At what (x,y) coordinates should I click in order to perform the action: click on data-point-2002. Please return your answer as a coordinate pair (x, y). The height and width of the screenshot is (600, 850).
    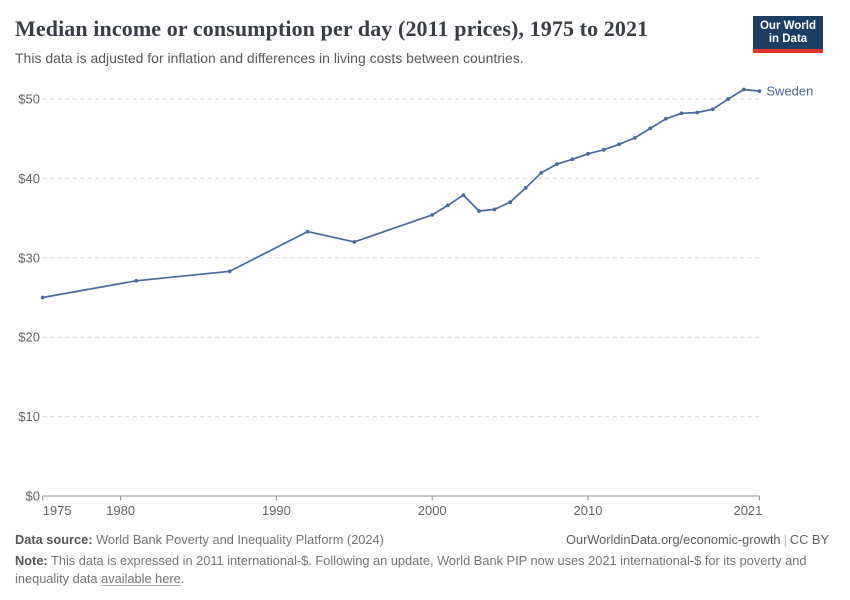
    Looking at the image, I should click on (463, 195).